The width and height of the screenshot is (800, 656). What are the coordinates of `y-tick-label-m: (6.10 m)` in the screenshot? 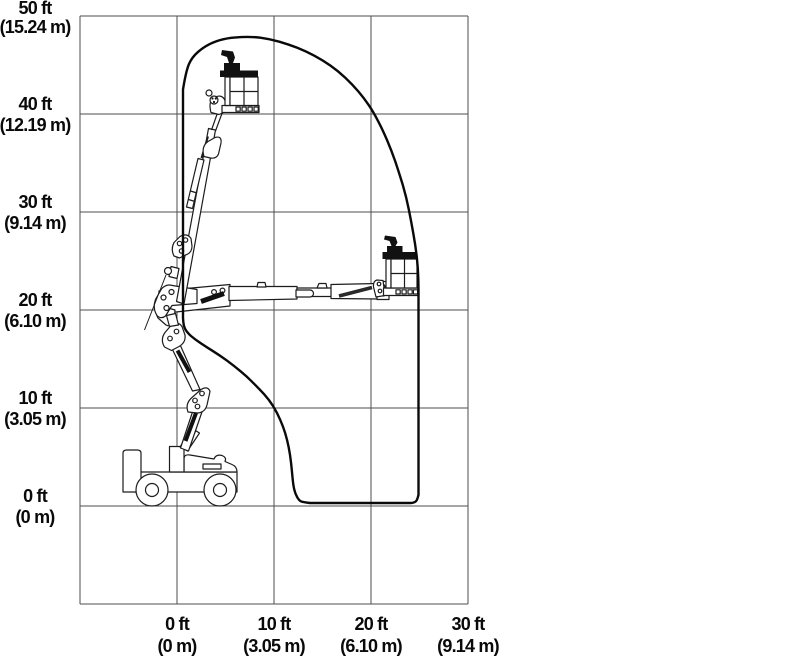 It's located at (35, 321).